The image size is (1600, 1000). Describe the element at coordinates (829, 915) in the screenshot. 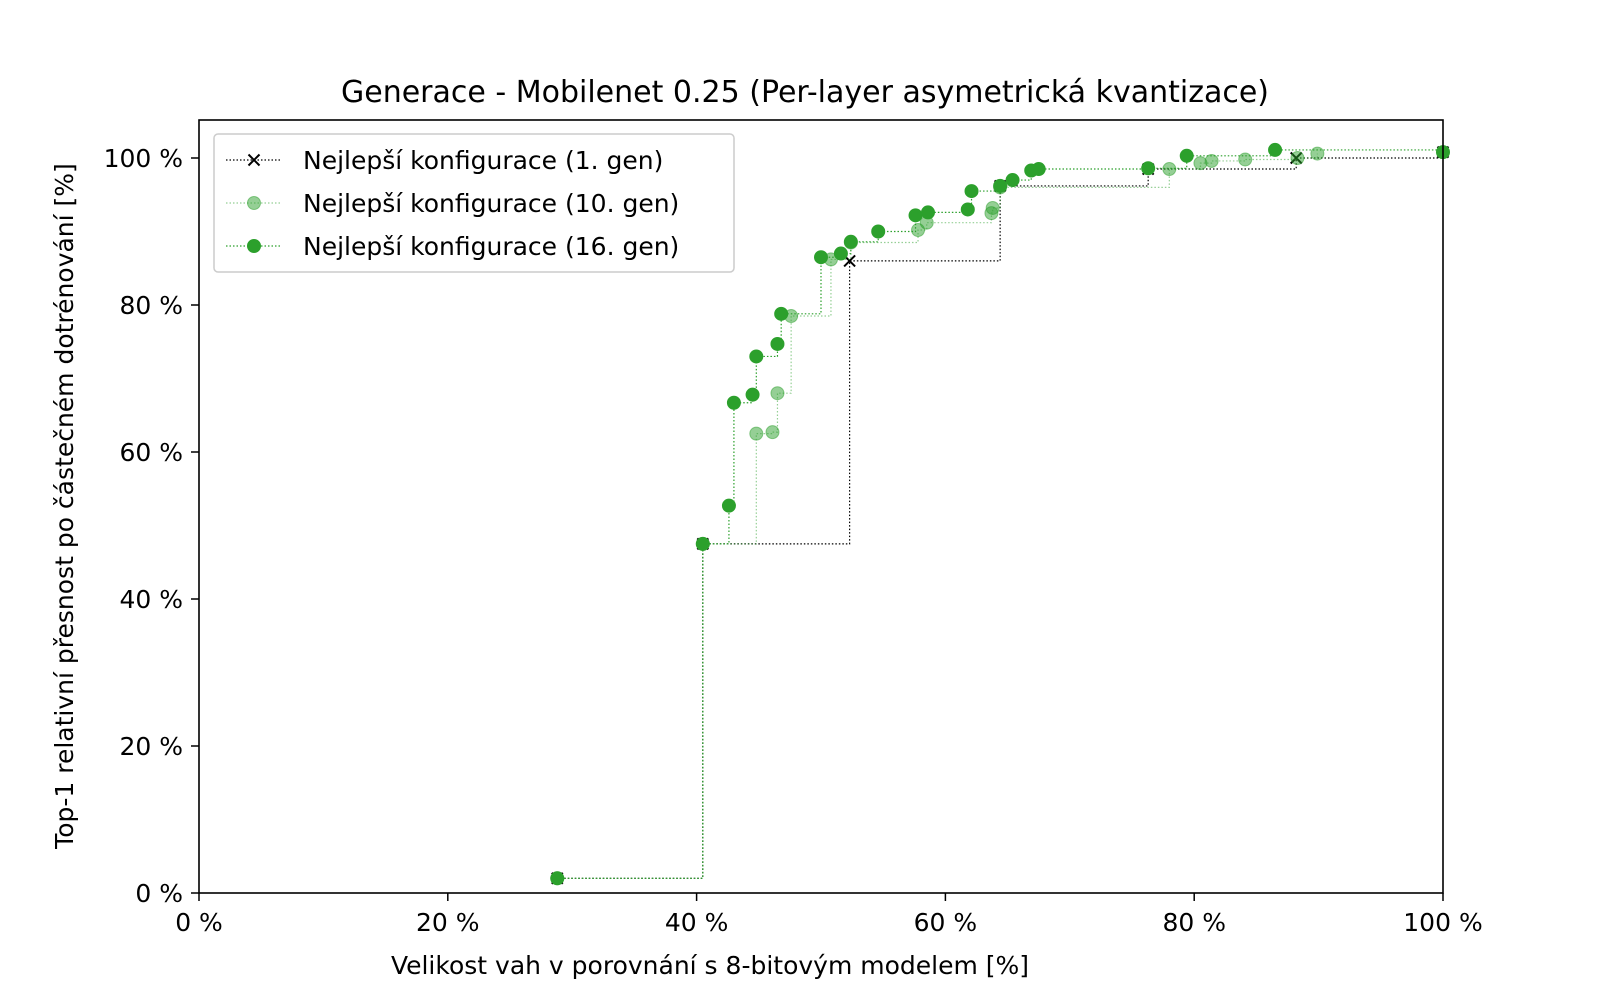

I see `x-axis: 0 % 20 % 40 % 60 % 80 % 100 %` at that location.